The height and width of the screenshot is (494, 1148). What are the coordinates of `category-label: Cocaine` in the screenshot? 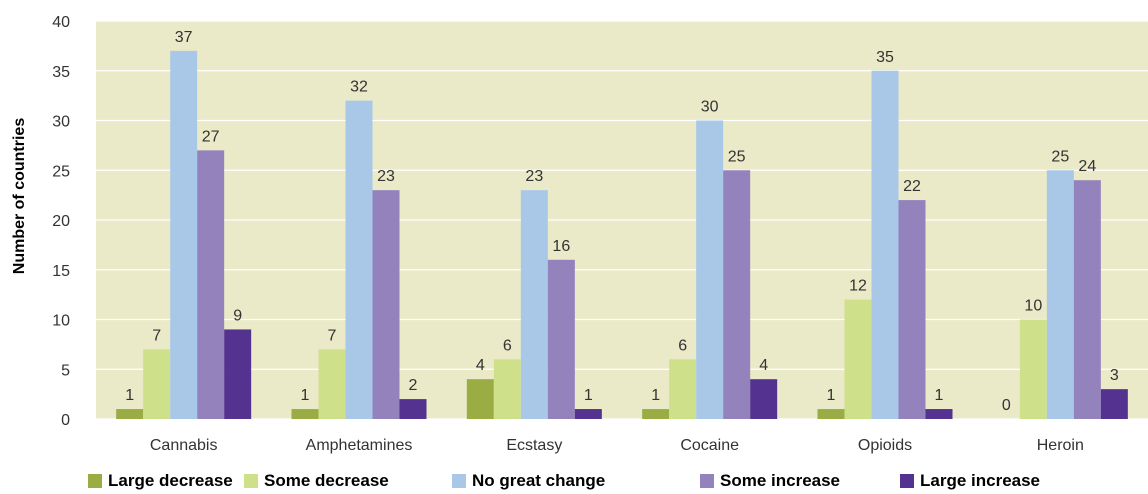 It's located at (709, 445).